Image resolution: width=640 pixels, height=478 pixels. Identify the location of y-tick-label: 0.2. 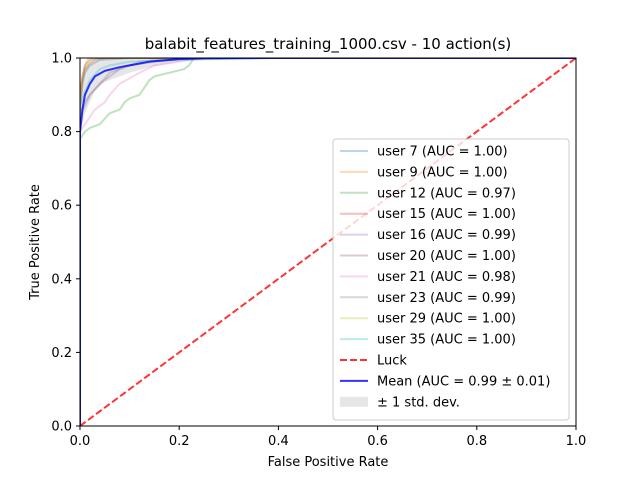
(61, 353).